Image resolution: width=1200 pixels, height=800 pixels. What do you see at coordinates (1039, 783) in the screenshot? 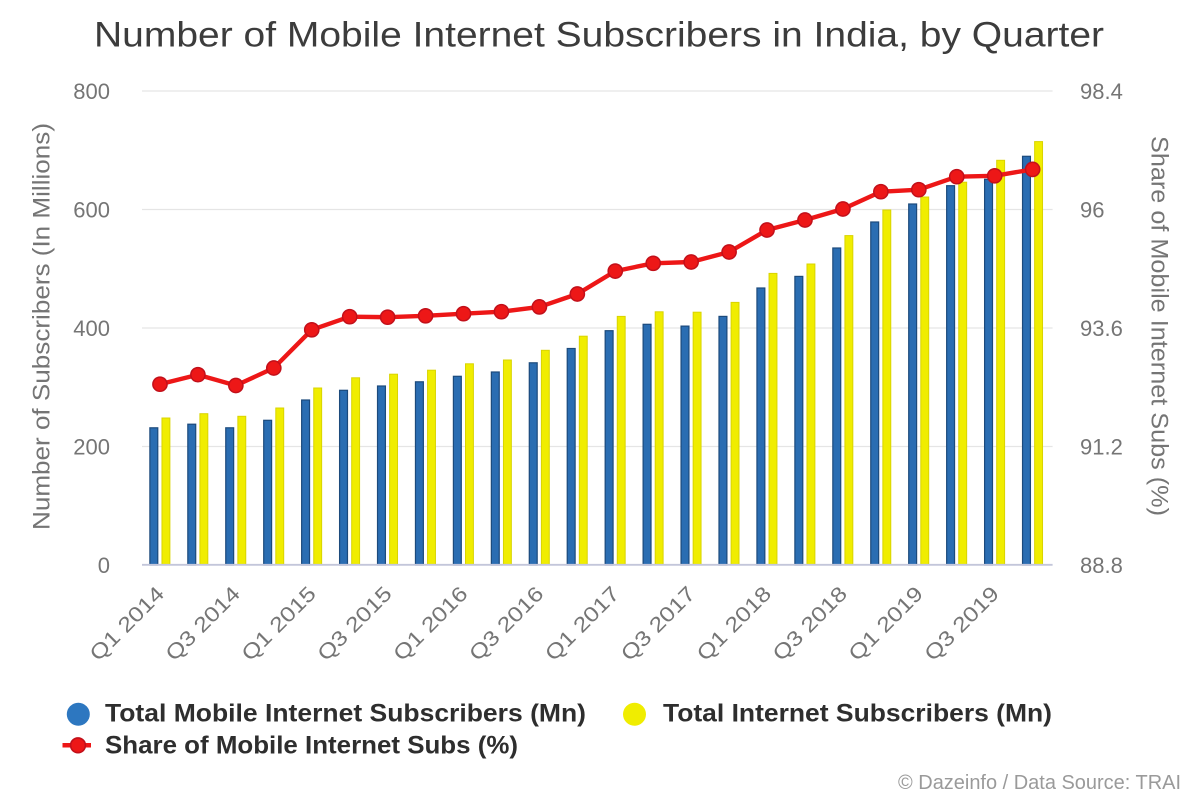
I see `svg-text: © Dazeinfo / Data Source: TRAI` at bounding box center [1039, 783].